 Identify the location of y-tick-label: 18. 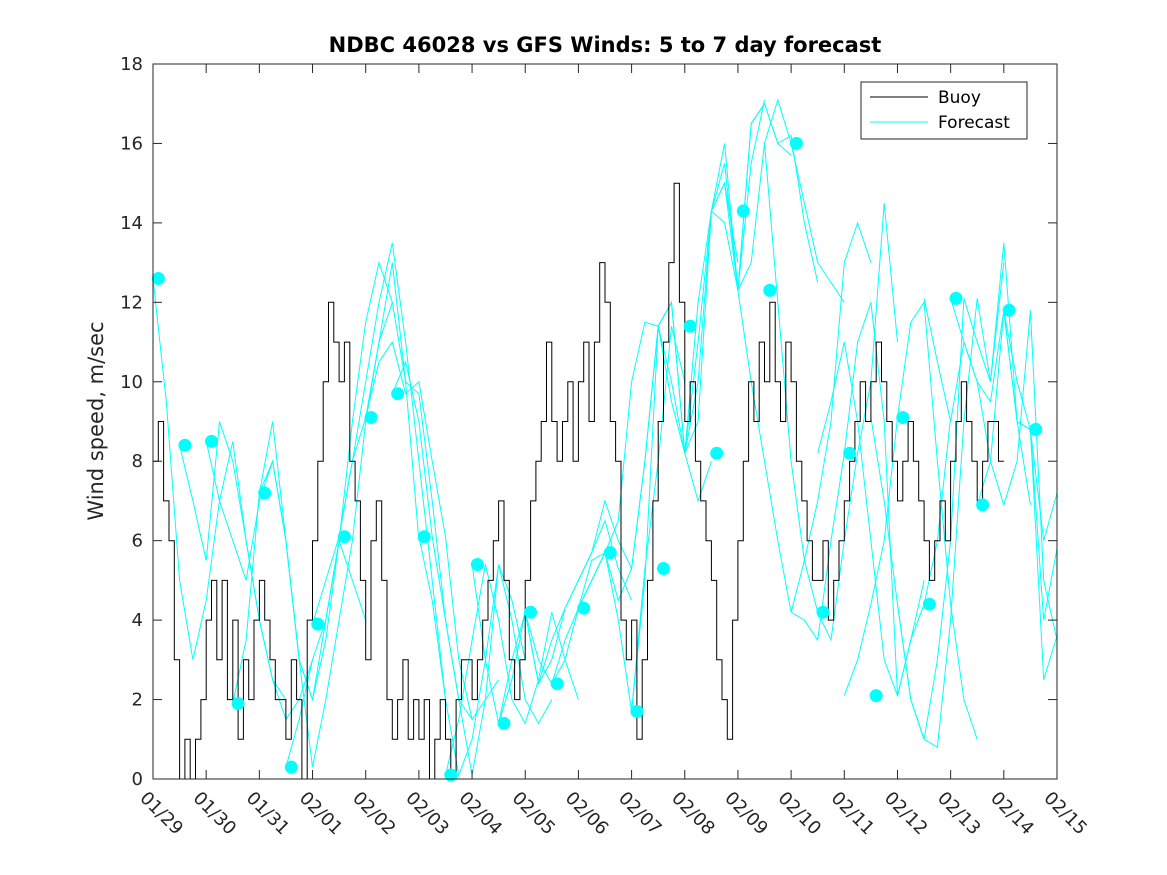
(131, 64).